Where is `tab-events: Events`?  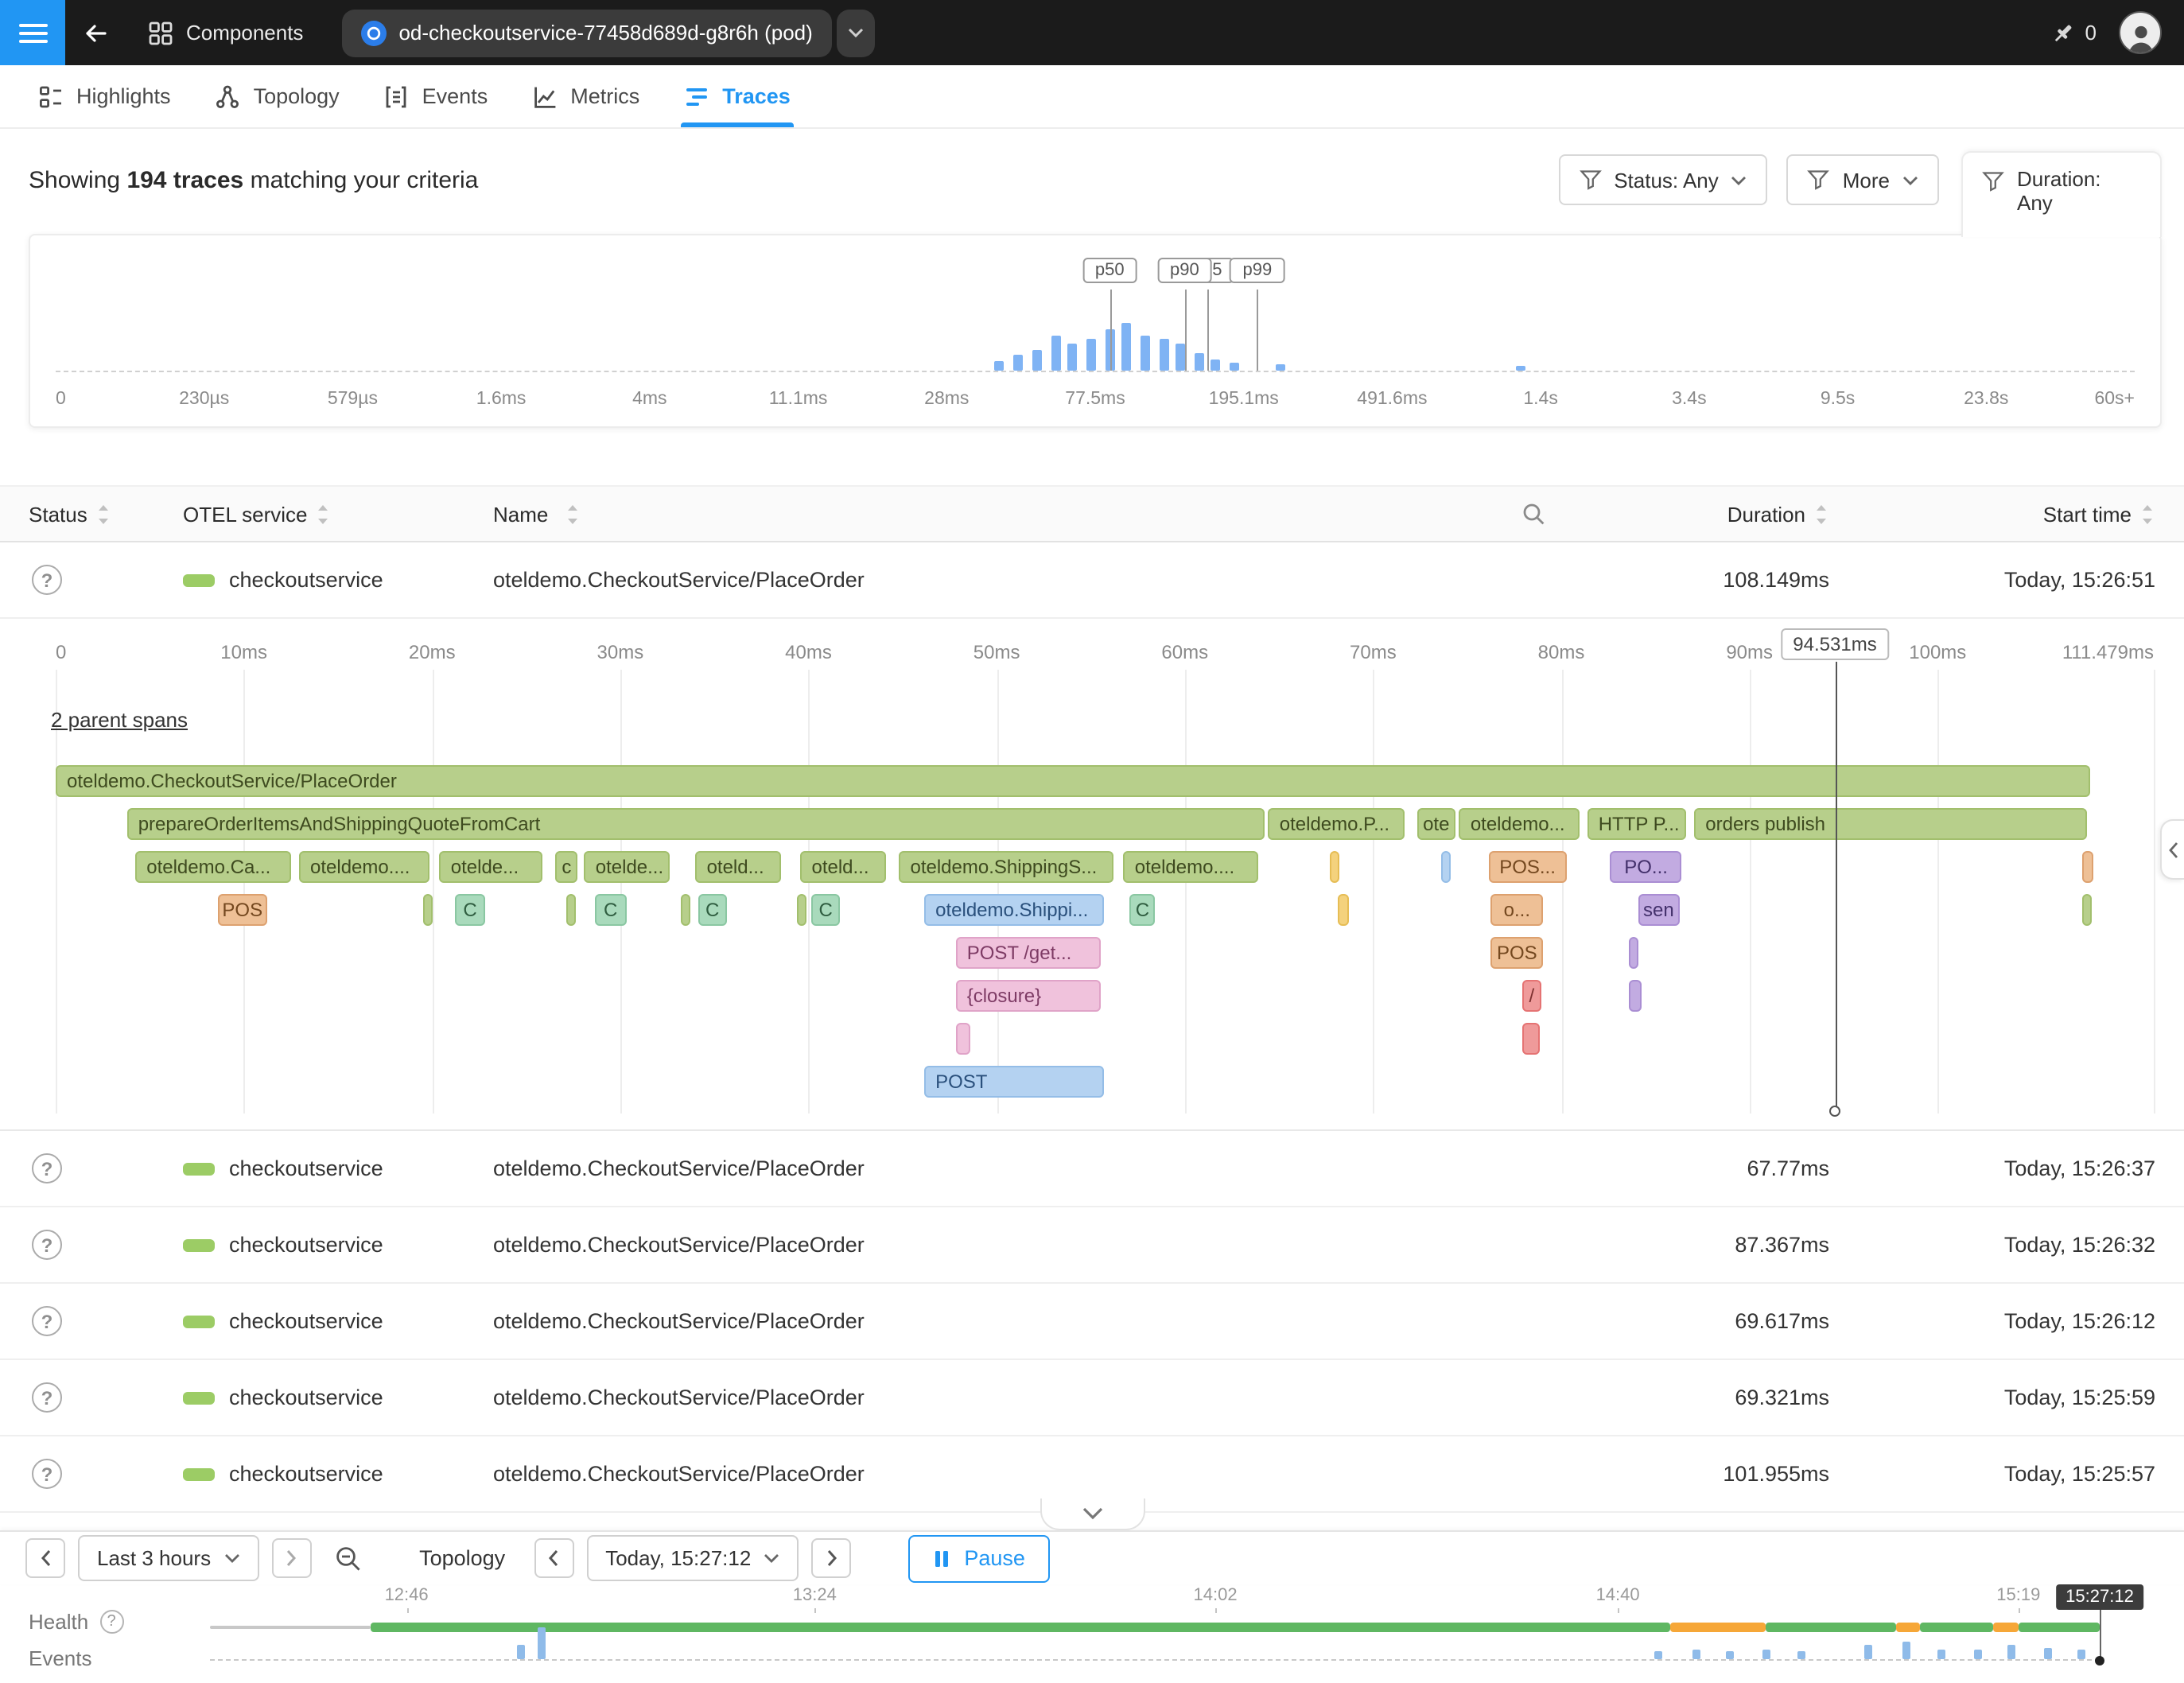 tab-events: Events is located at coordinates (436, 96).